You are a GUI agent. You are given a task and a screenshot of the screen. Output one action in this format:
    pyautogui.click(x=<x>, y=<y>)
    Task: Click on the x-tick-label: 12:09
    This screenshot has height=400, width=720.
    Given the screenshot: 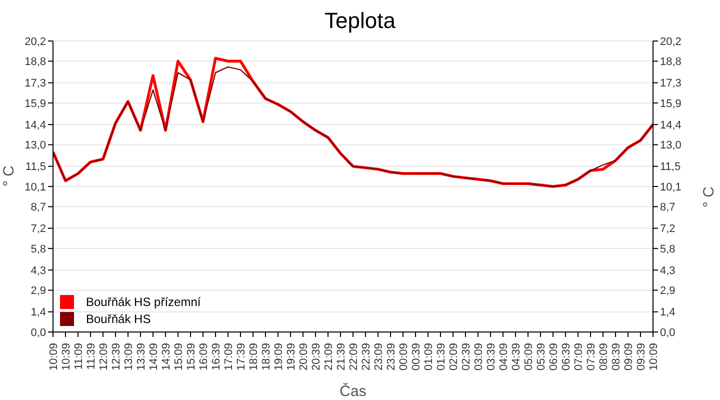 What is the action you would take?
    pyautogui.click(x=104, y=357)
    